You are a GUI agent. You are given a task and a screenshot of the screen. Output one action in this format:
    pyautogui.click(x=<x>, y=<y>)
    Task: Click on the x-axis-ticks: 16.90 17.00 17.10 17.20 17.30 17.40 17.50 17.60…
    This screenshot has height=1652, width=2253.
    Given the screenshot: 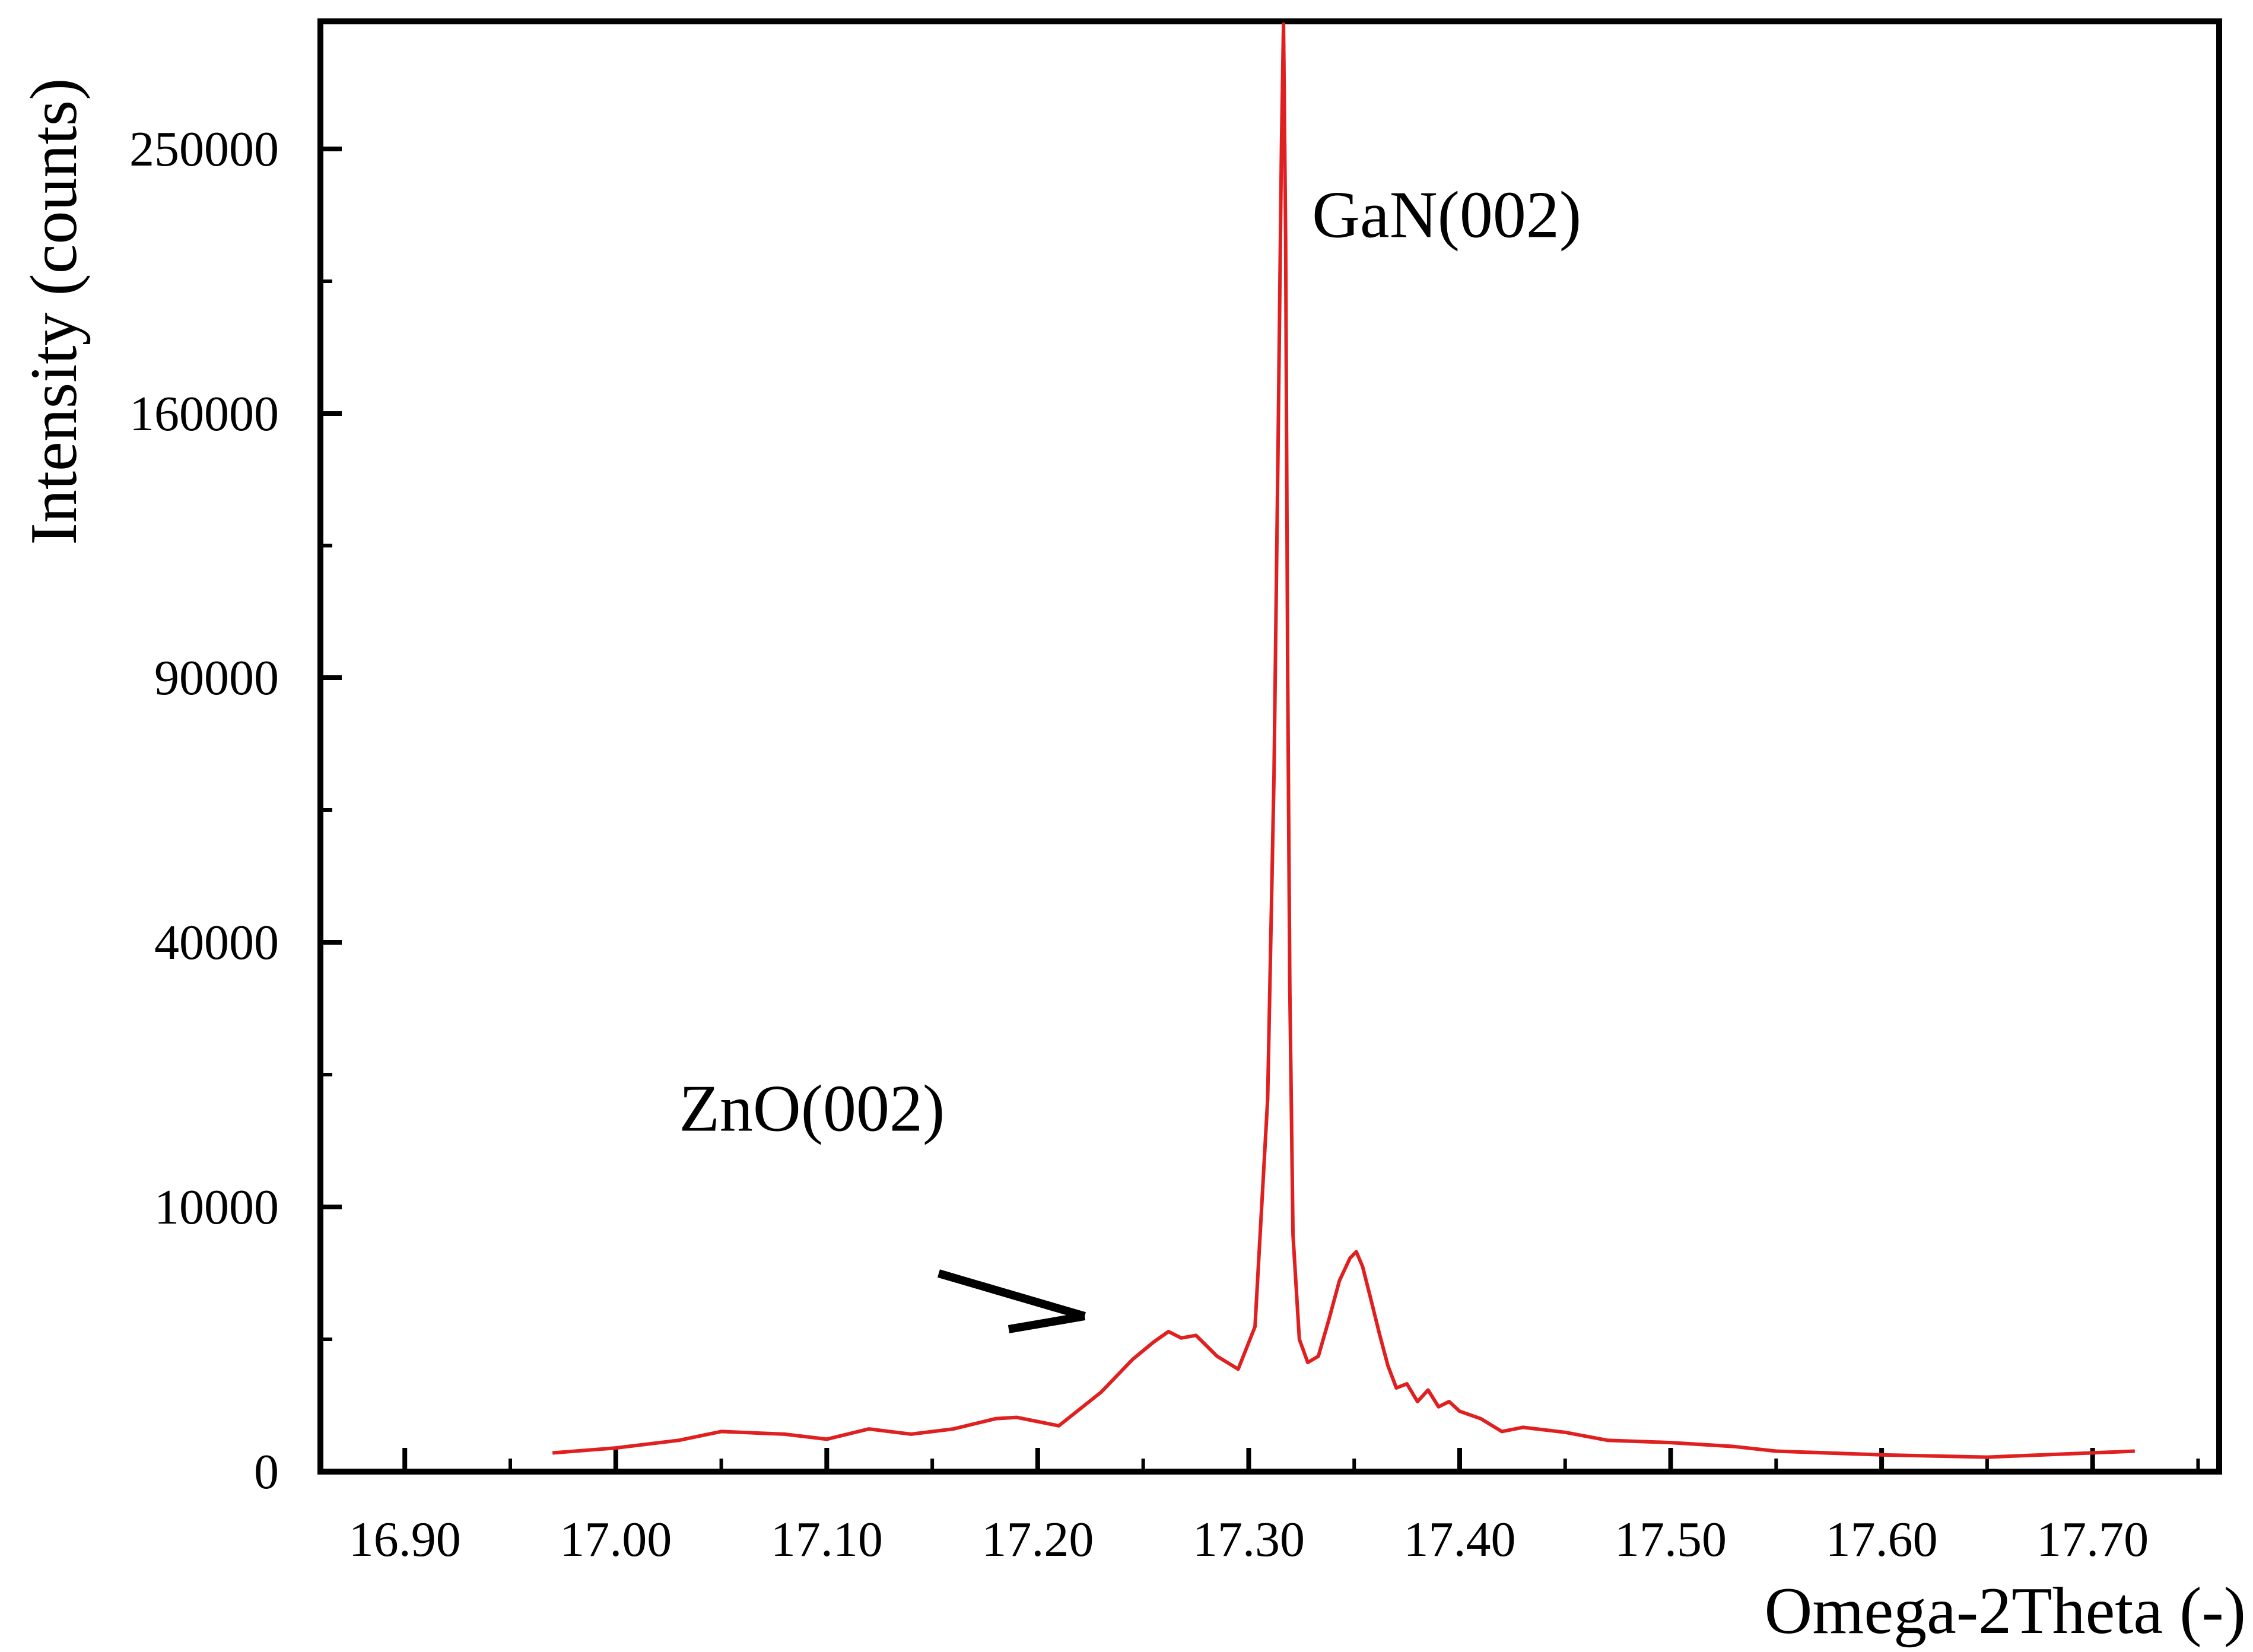 What is the action you would take?
    pyautogui.click(x=1275, y=1507)
    